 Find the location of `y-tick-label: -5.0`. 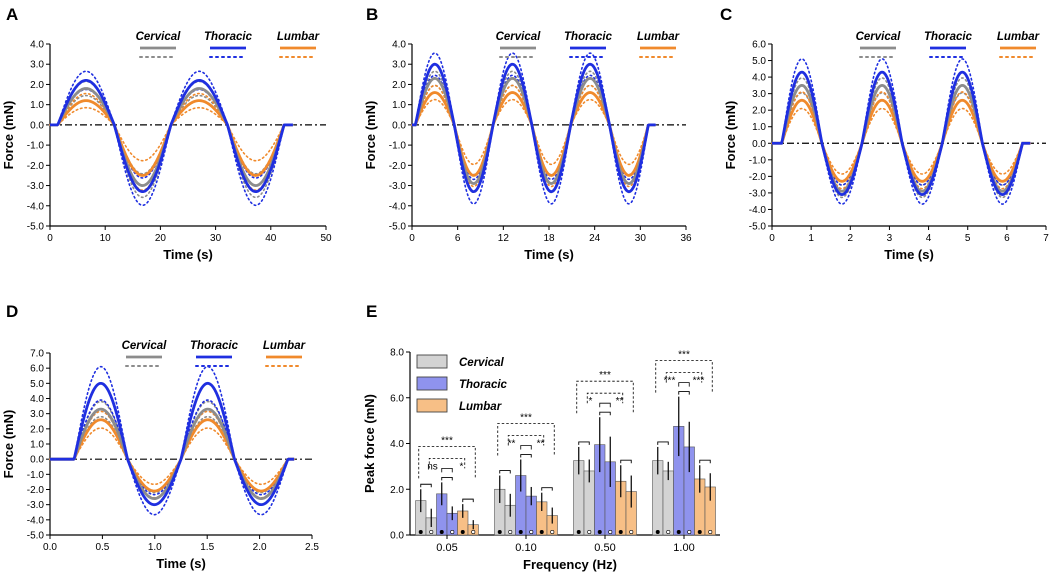

y-tick-label: -5.0 is located at coordinates (36, 227).